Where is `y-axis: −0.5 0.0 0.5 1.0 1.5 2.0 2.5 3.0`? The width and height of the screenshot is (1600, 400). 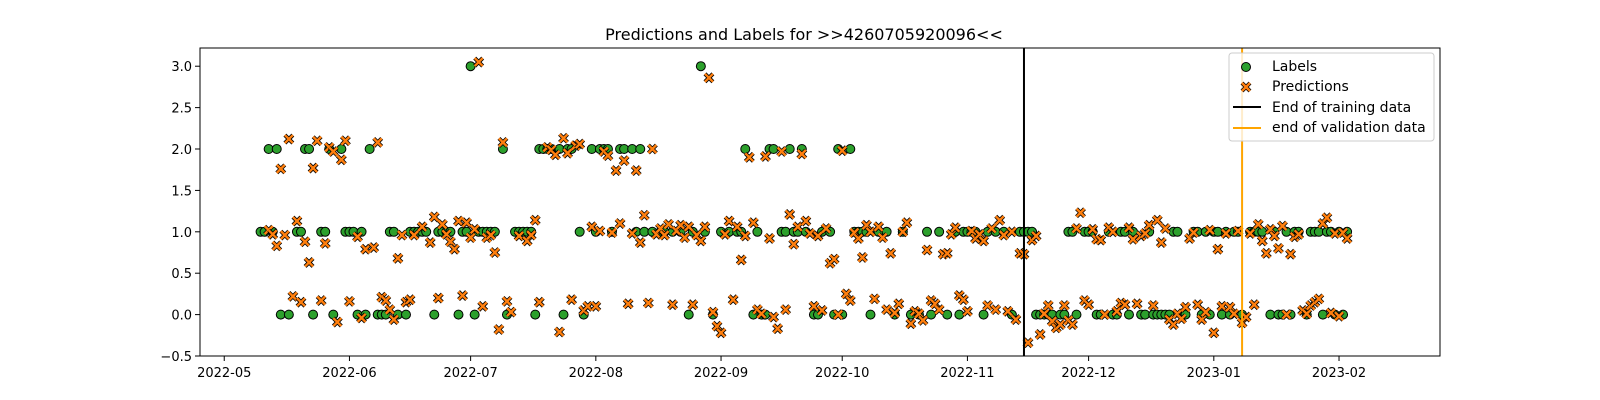 y-axis: −0.5 0.0 0.5 1.0 1.5 2.0 2.5 3.0 is located at coordinates (180, 212).